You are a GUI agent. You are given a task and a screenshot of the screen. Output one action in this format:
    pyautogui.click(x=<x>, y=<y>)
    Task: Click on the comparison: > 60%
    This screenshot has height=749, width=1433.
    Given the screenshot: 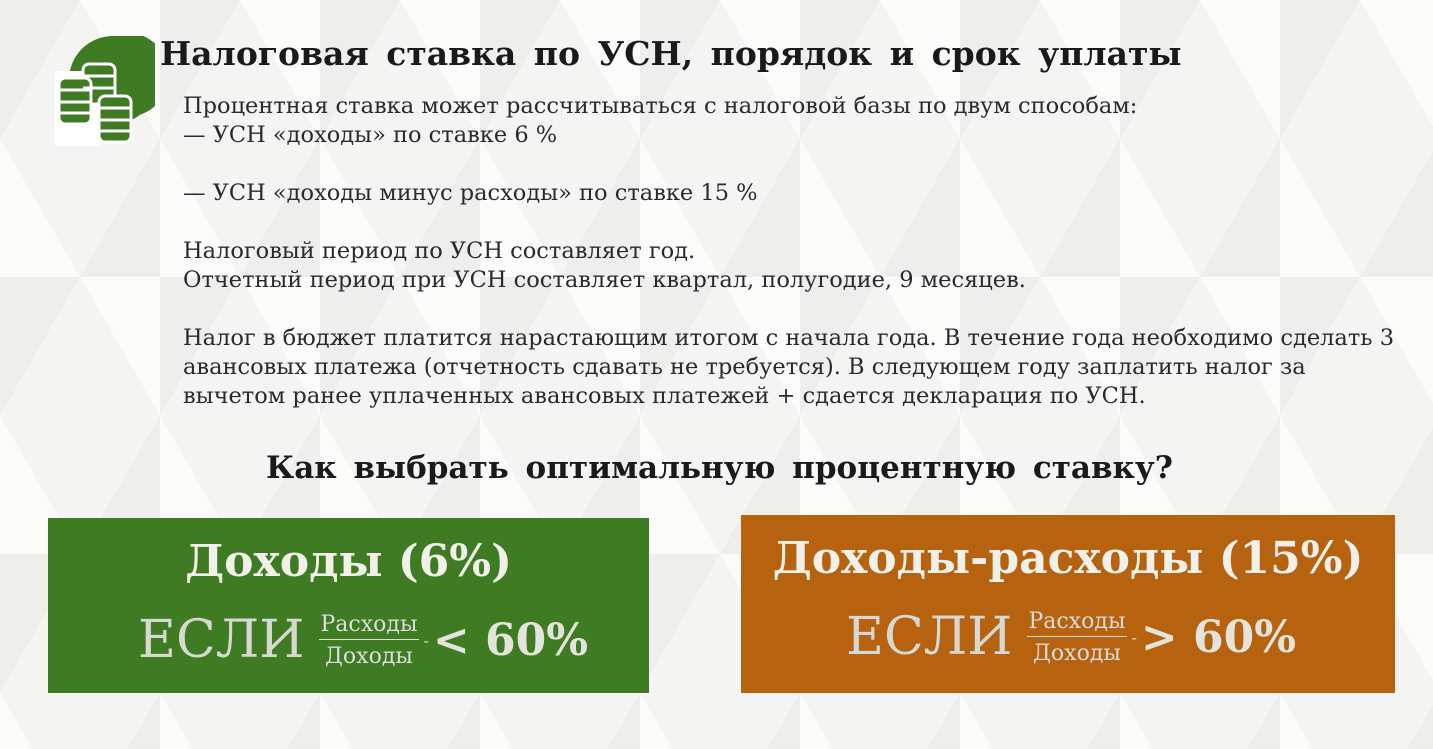 What is the action you would take?
    pyautogui.click(x=1218, y=637)
    